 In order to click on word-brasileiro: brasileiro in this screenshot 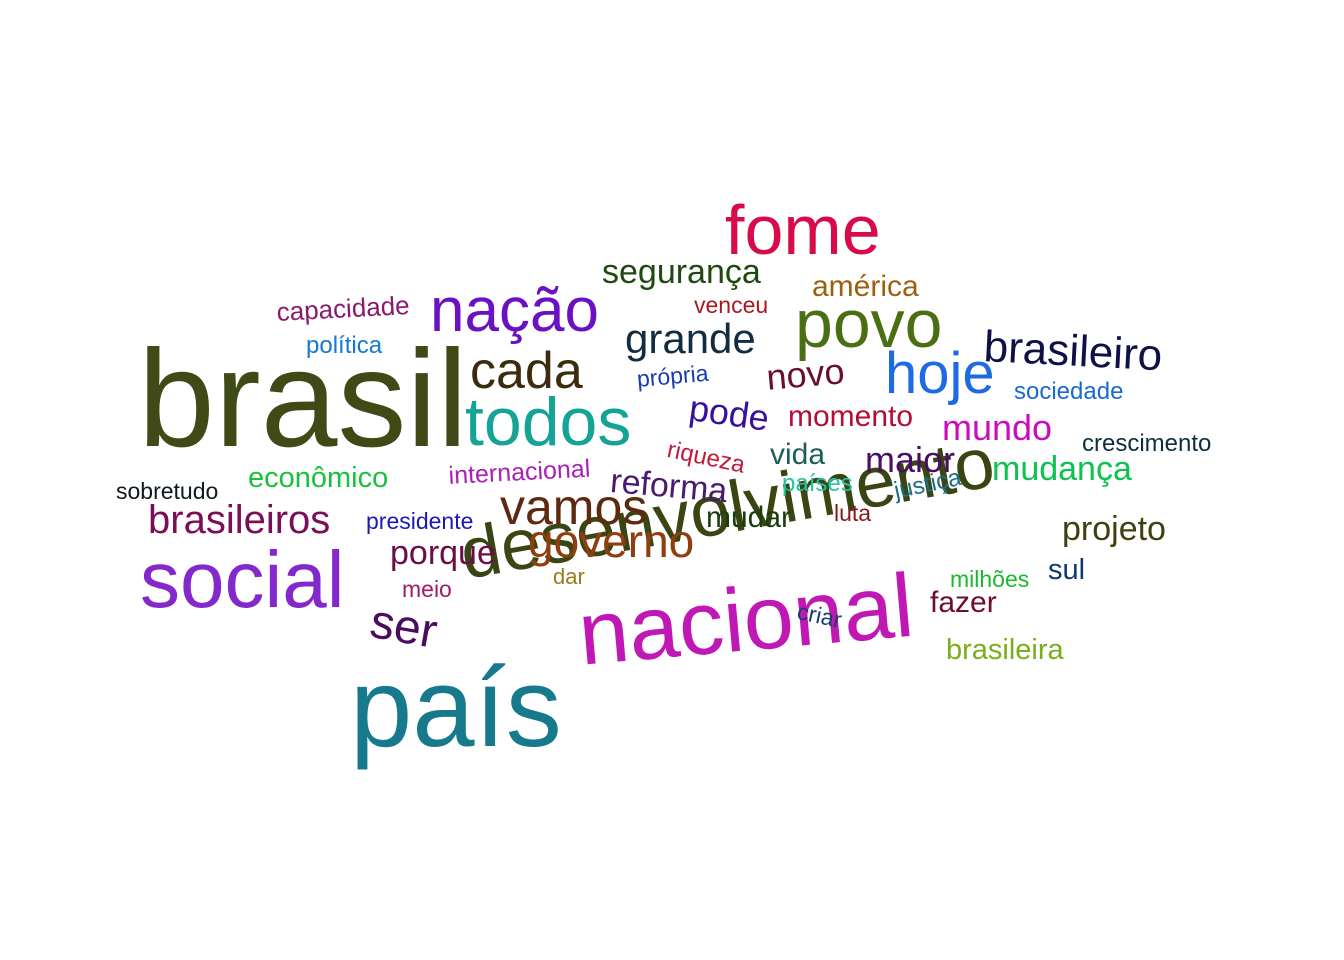, I will do `click(1073, 351)`.